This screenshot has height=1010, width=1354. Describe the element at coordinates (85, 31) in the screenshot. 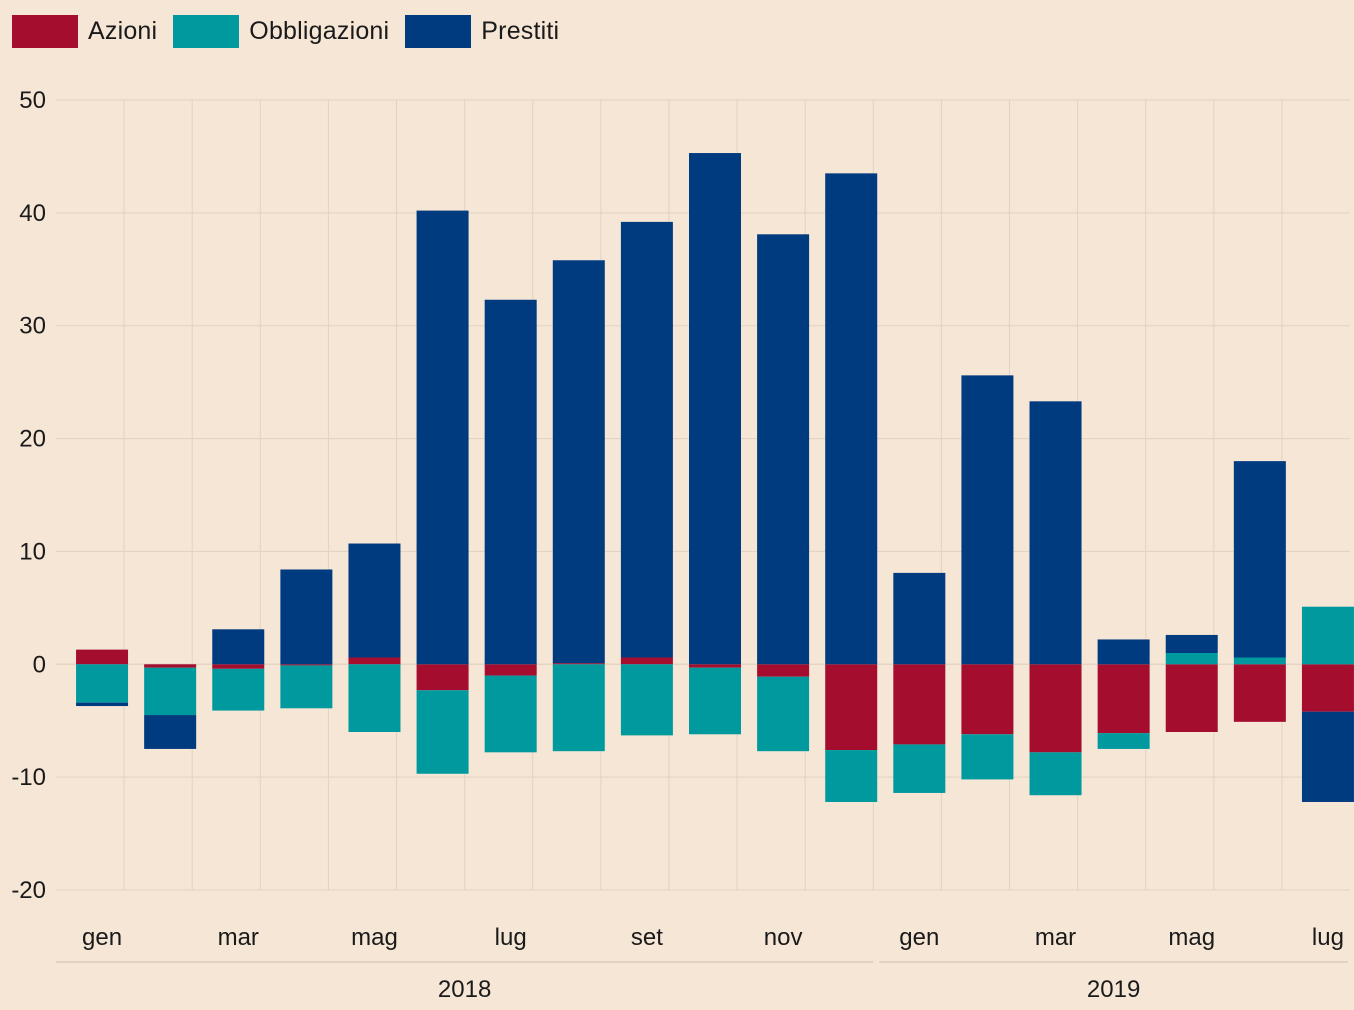

I see `legend-item-azioni: Azioni` at that location.